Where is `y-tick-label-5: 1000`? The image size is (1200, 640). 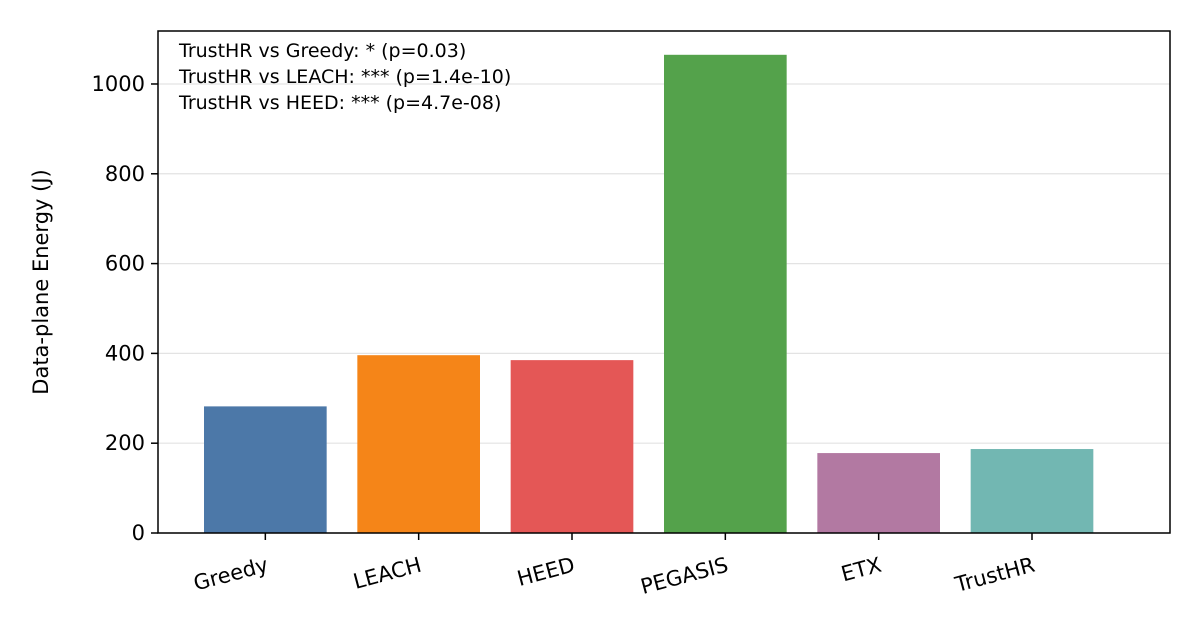
y-tick-label-5: 1000 is located at coordinates (118, 84).